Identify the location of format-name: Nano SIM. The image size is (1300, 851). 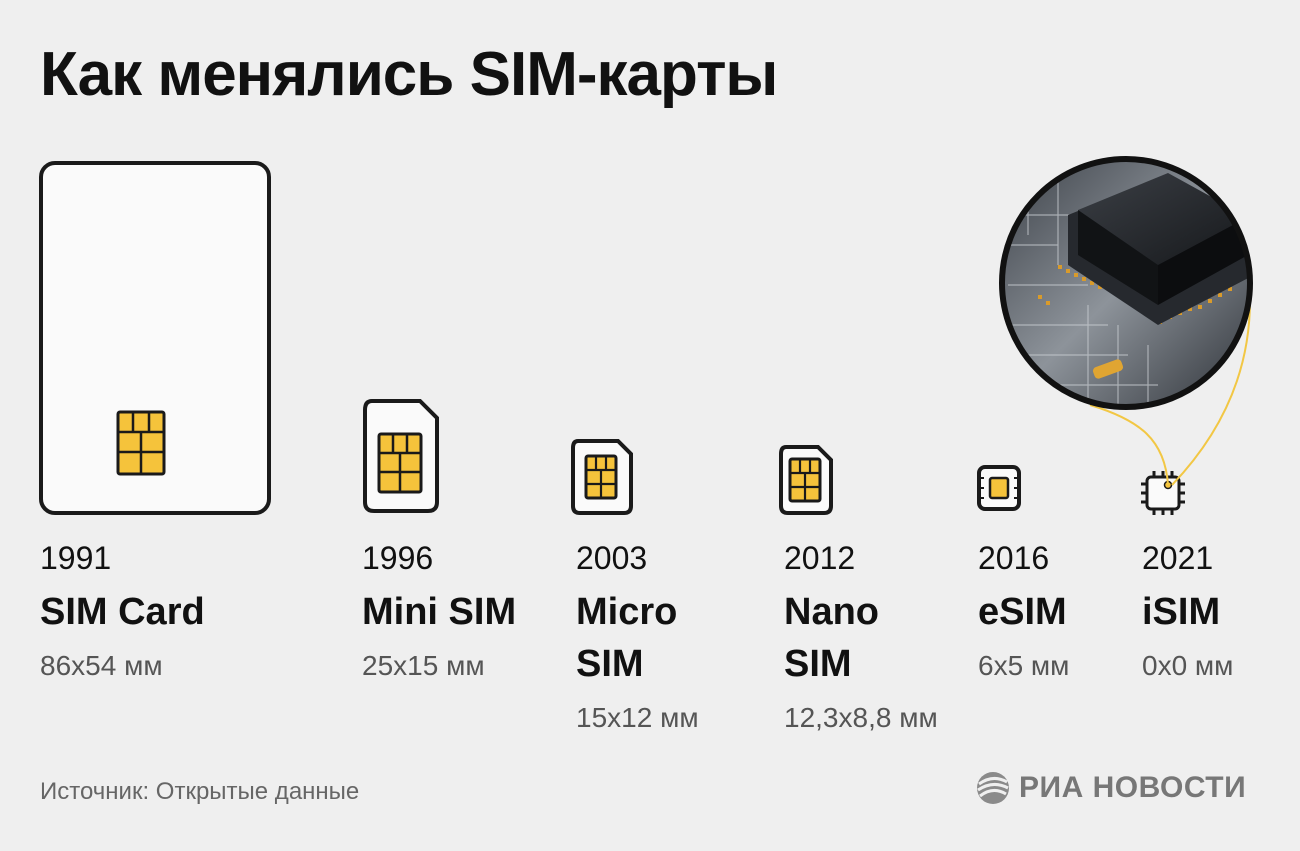
(831, 638).